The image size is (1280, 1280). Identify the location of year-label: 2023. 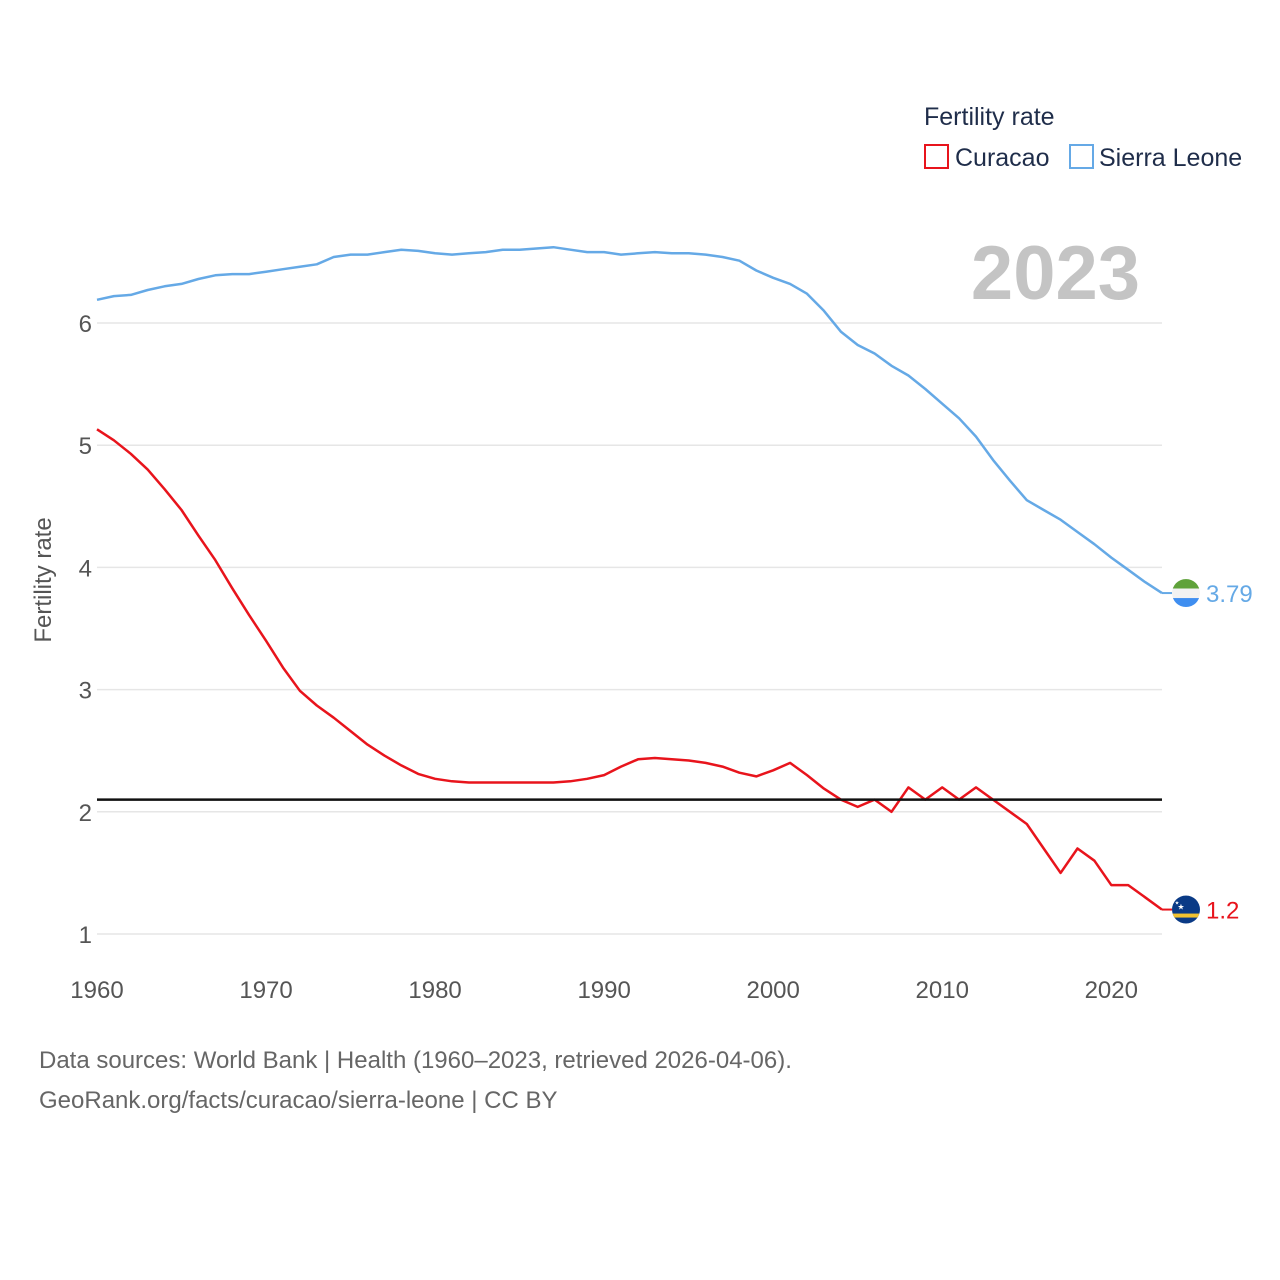
(1055, 273).